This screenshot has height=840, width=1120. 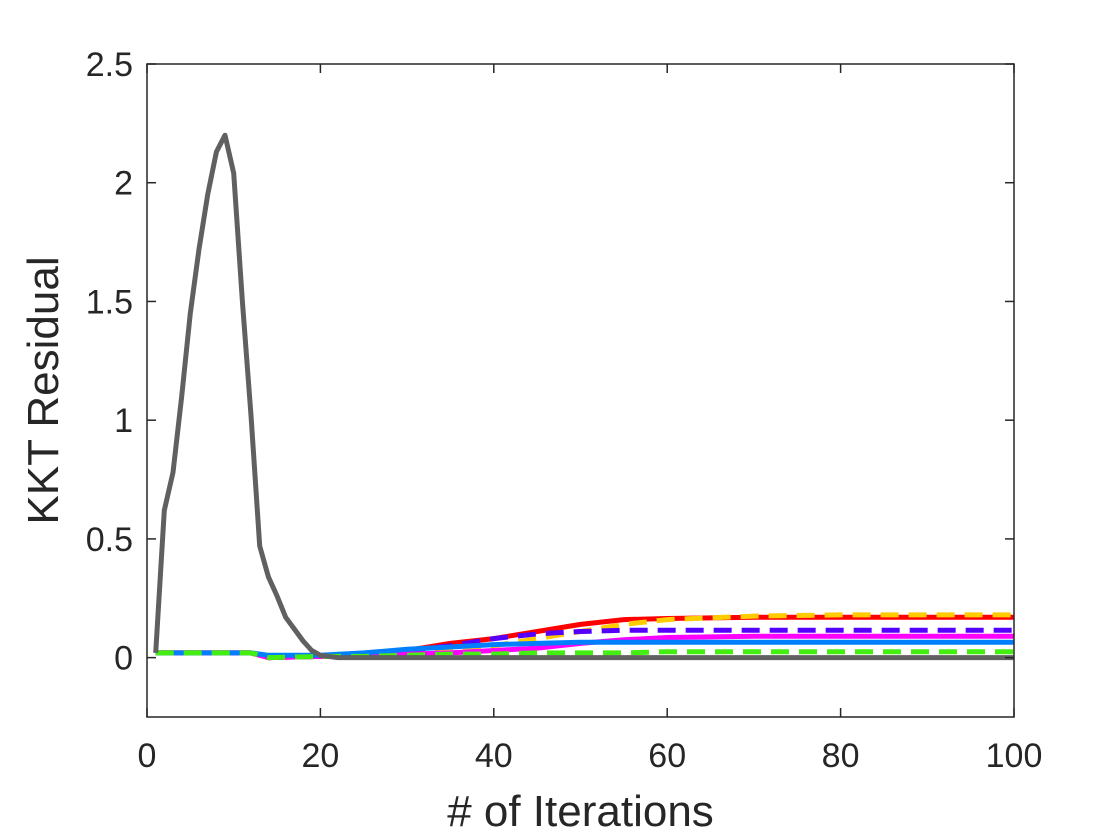 I want to click on y-tick-label: 1.5, so click(x=109, y=302).